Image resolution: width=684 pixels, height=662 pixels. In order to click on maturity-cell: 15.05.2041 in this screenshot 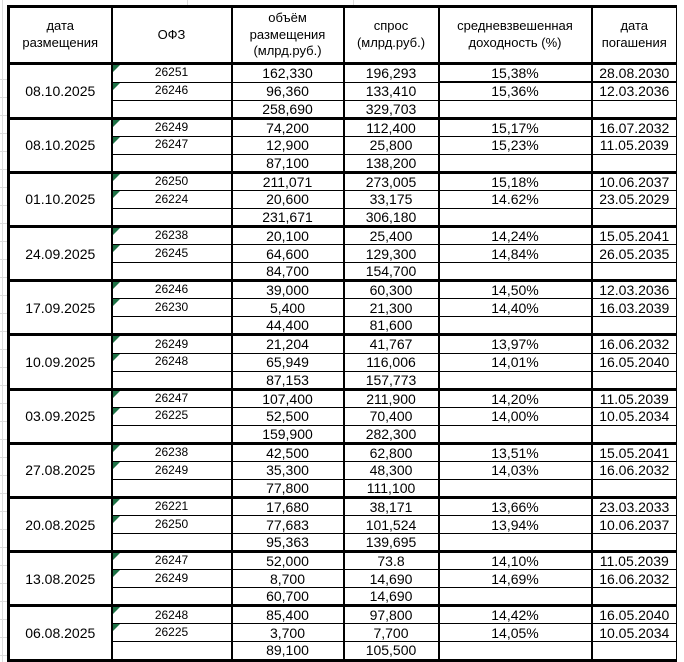, I will do `click(633, 451)`.